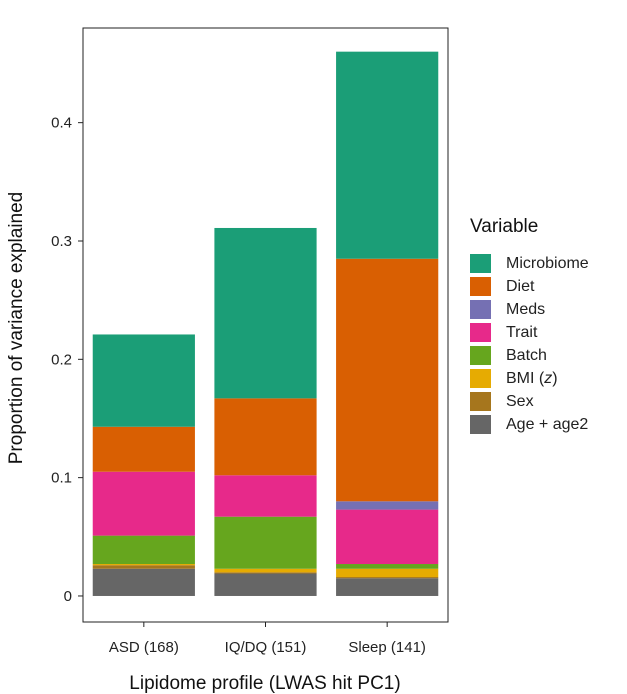 The width and height of the screenshot is (627, 694). I want to click on y-axis: 0 0.1 0.2 0.3 0.4, so click(67, 360).